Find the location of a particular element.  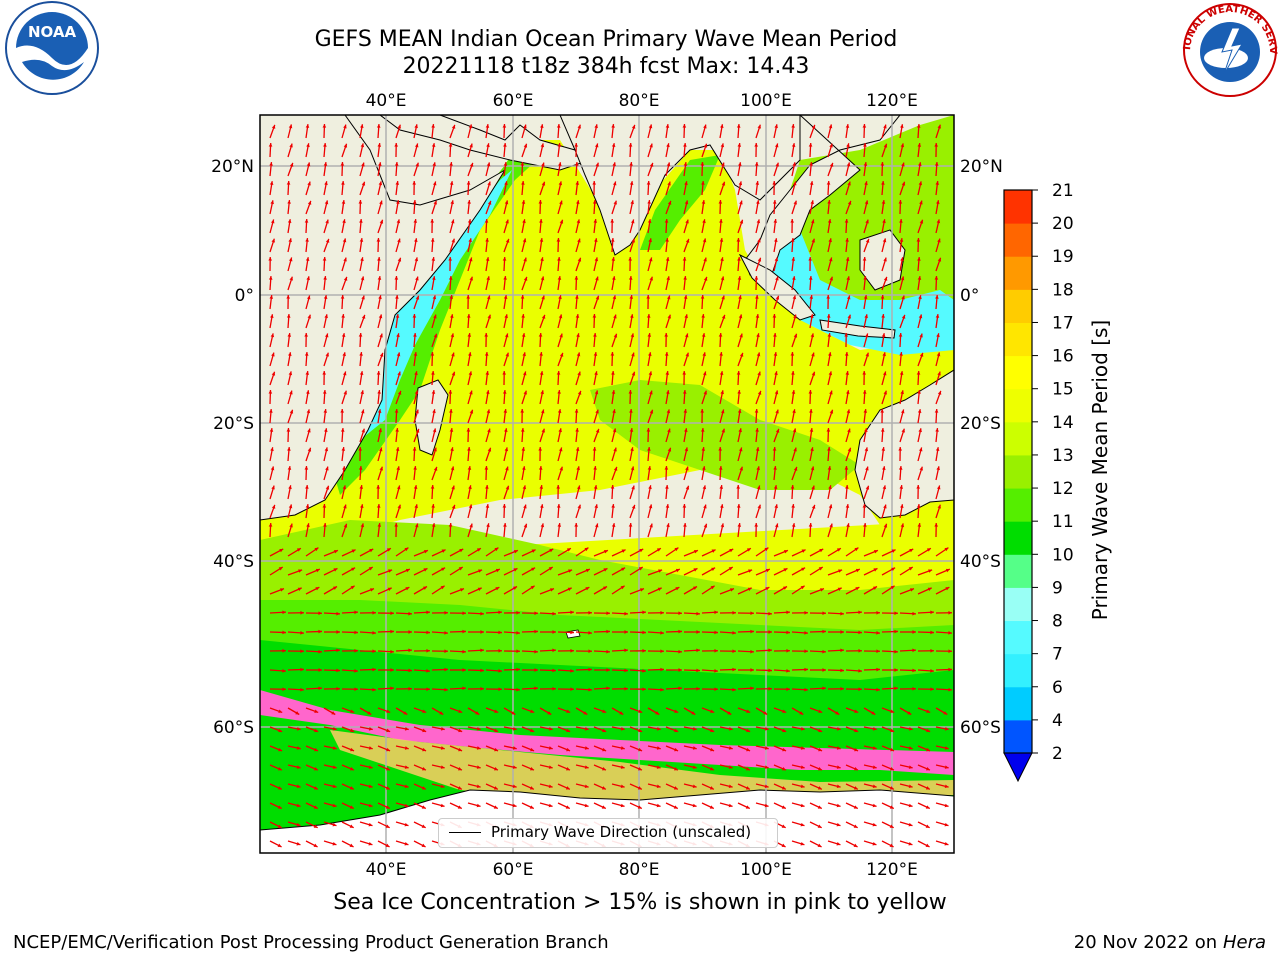

coastal-band-bay is located at coordinates (680, 202).